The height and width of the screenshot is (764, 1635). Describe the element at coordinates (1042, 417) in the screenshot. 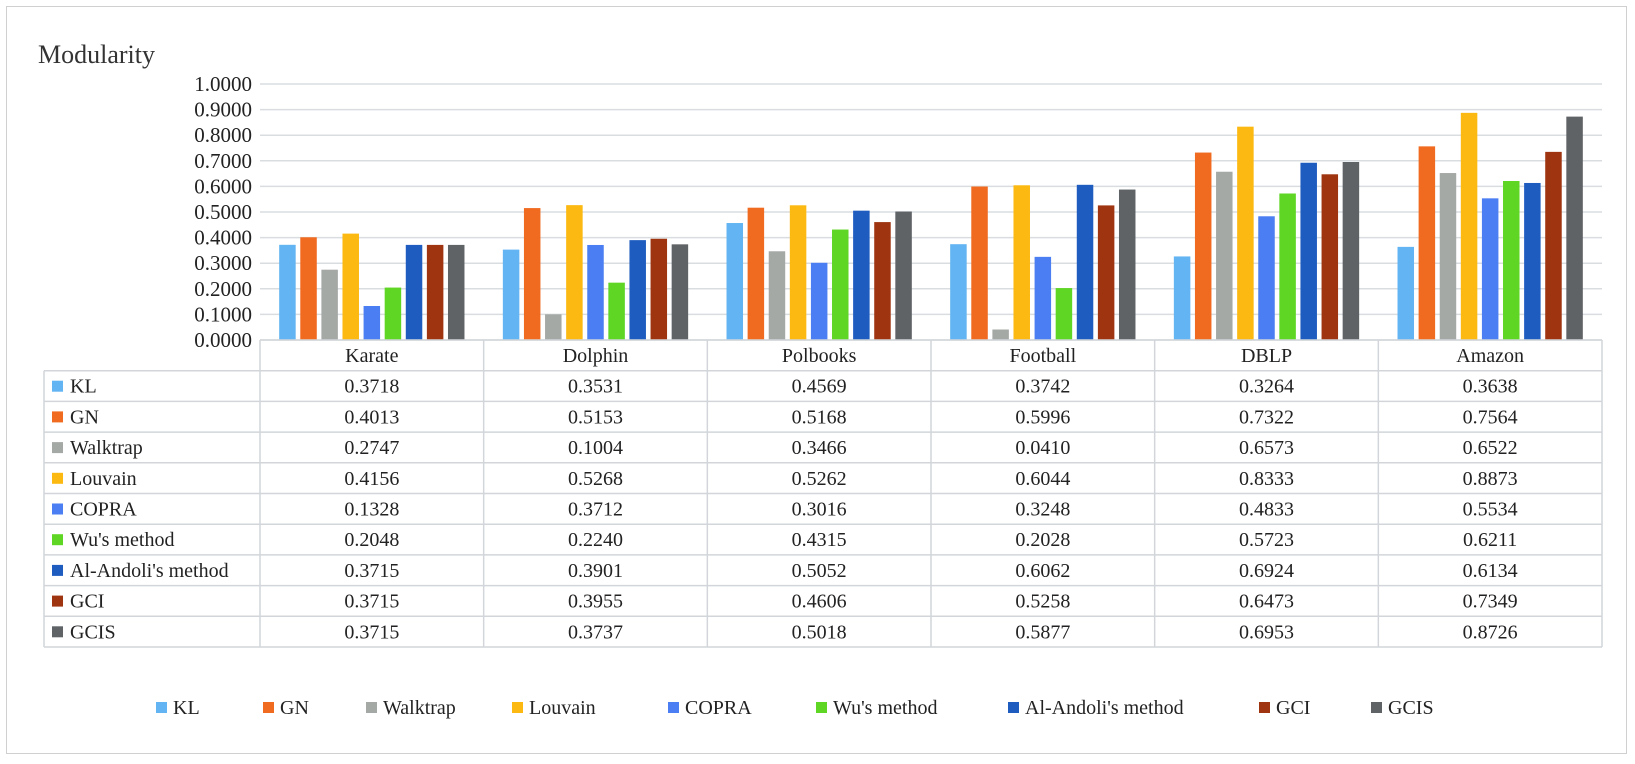

I see `data-label: 0.5996` at that location.